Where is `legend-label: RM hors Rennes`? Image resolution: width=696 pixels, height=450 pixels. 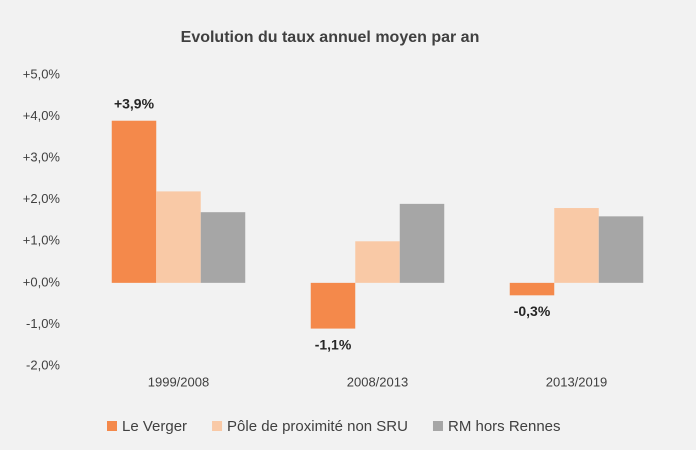 legend-label: RM hors Rennes is located at coordinates (504, 426).